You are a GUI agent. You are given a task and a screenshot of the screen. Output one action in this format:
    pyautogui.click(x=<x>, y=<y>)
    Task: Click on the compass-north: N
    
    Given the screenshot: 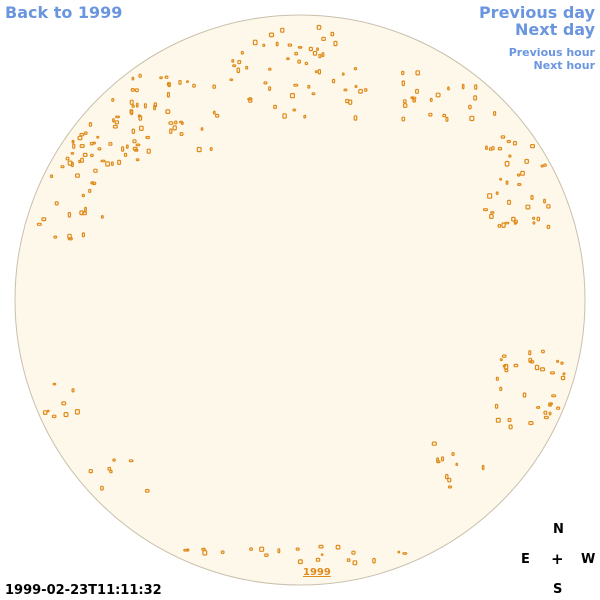 What is the action you would take?
    pyautogui.click(x=558, y=529)
    